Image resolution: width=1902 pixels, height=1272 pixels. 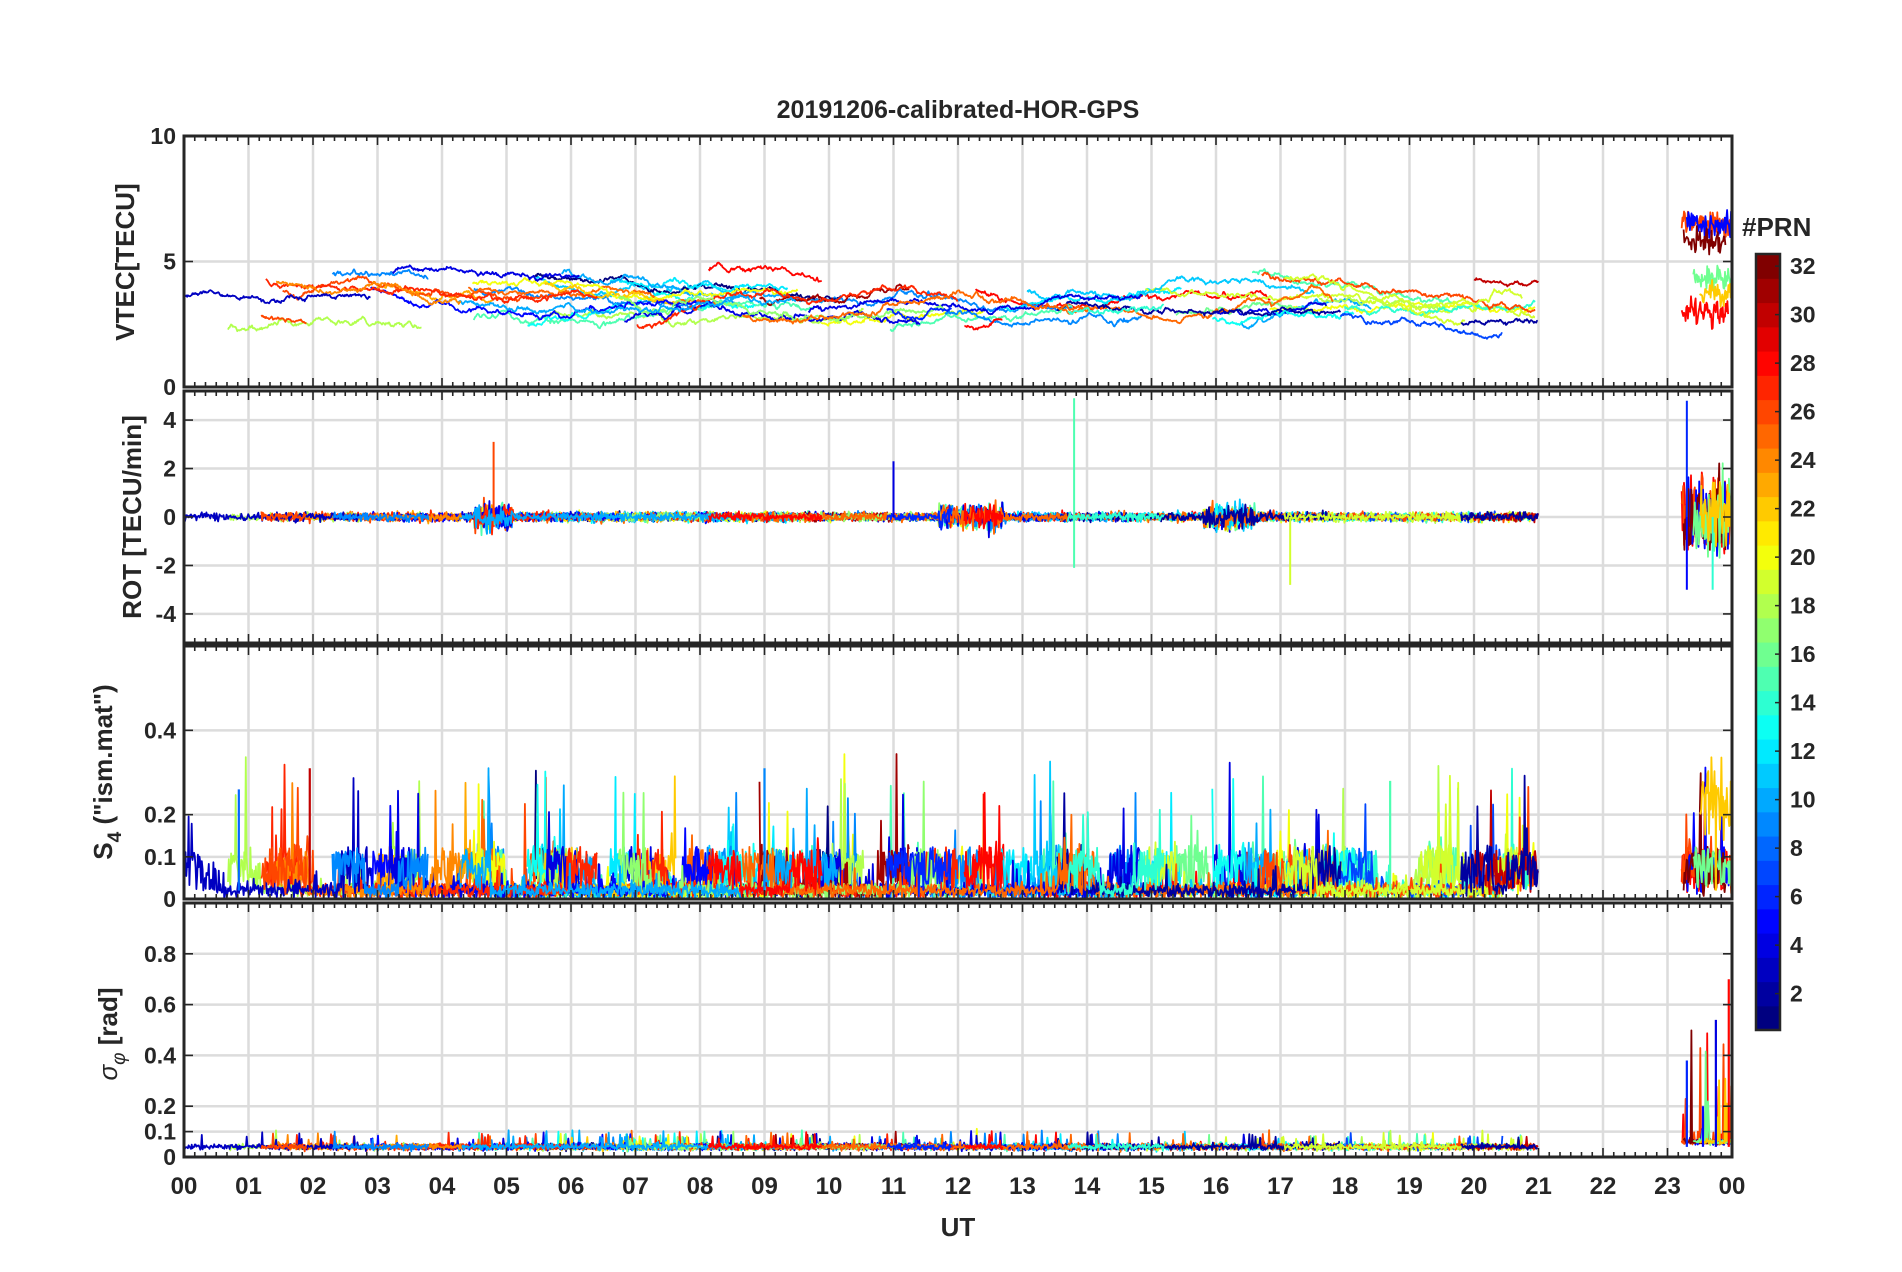 I want to click on colorbar-tick-label: 22, so click(x=1803, y=509).